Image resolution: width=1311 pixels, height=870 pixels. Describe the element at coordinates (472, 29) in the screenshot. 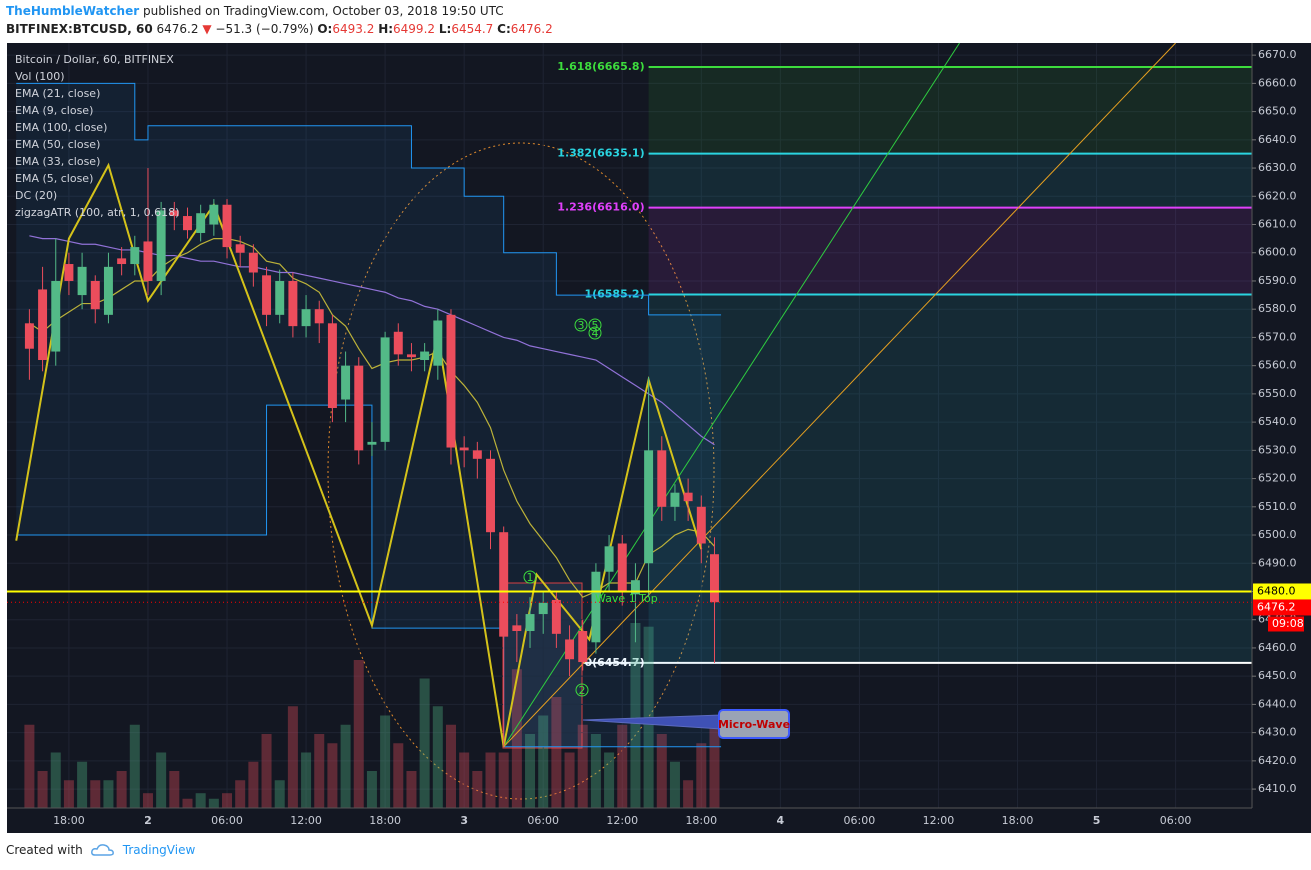

I see `ohlc-value: 6454.7` at that location.